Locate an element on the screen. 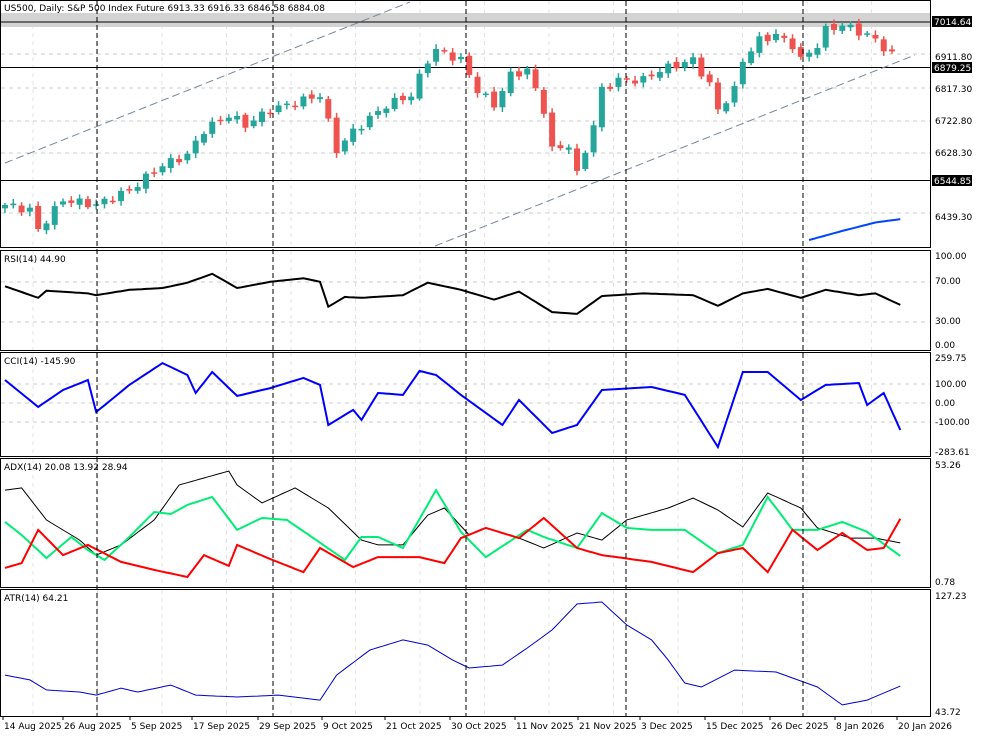  cci-tick: 100.00 is located at coordinates (951, 385).